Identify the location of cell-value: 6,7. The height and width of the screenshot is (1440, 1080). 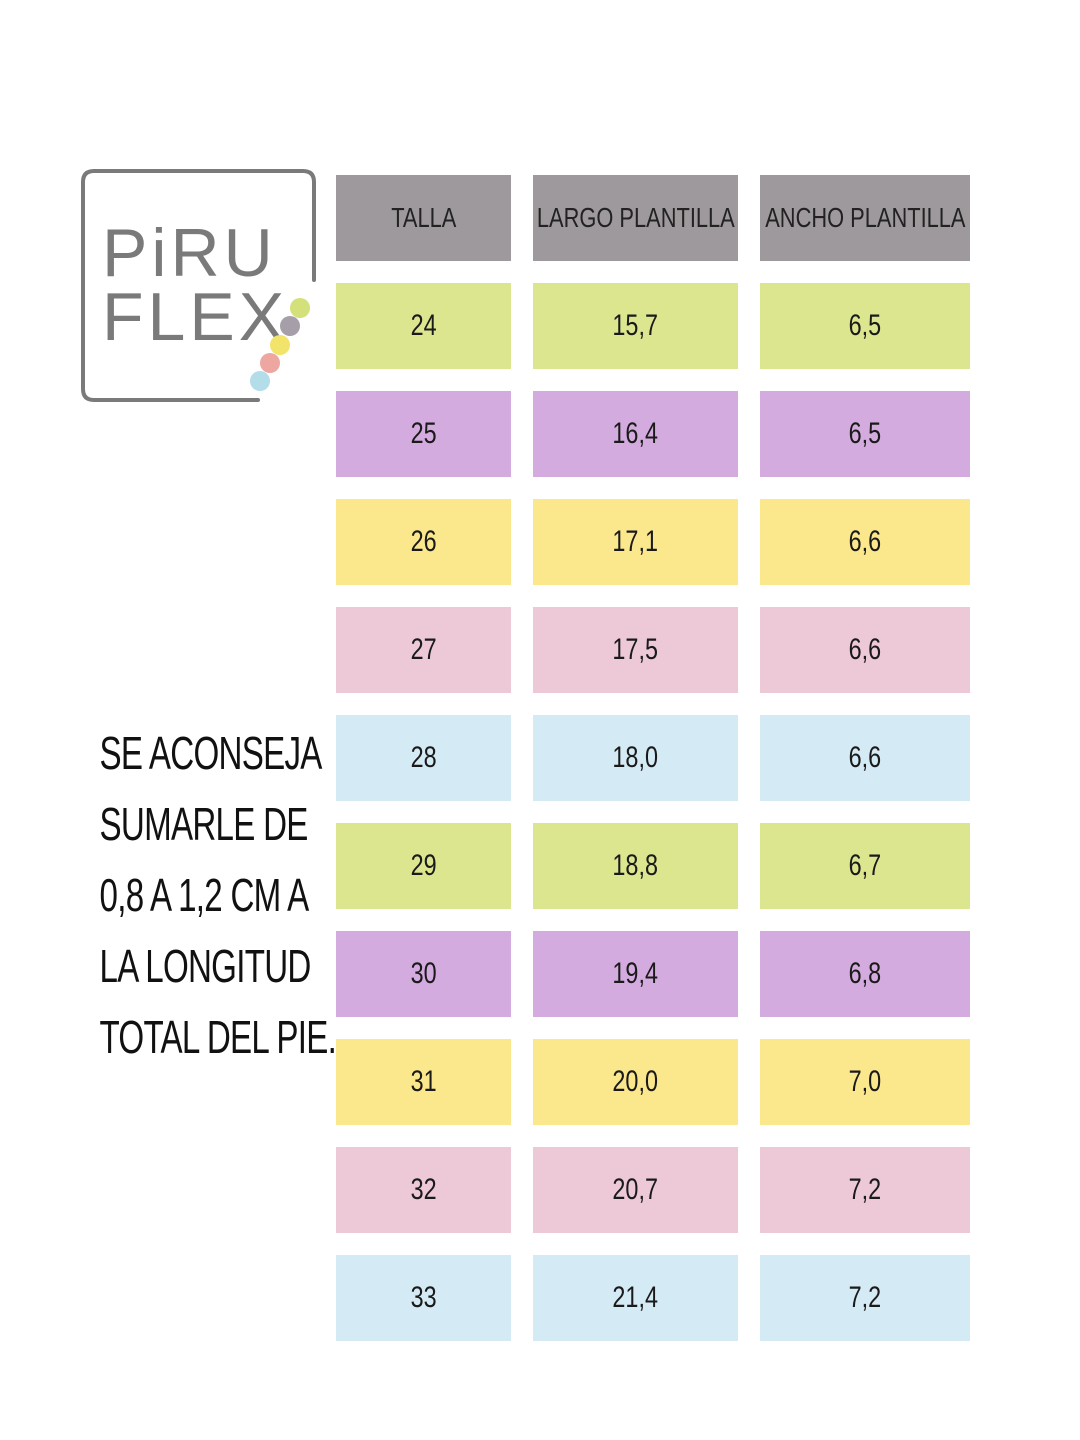
(865, 865).